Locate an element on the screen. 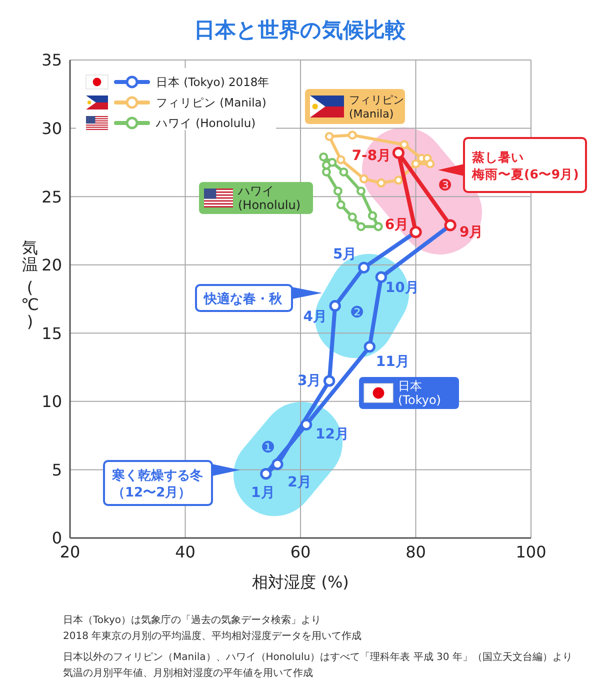 This screenshot has height=697, width=600. annotation: 蒸し暑い梅雨〜夏(6〜9月) is located at coordinates (525, 166).